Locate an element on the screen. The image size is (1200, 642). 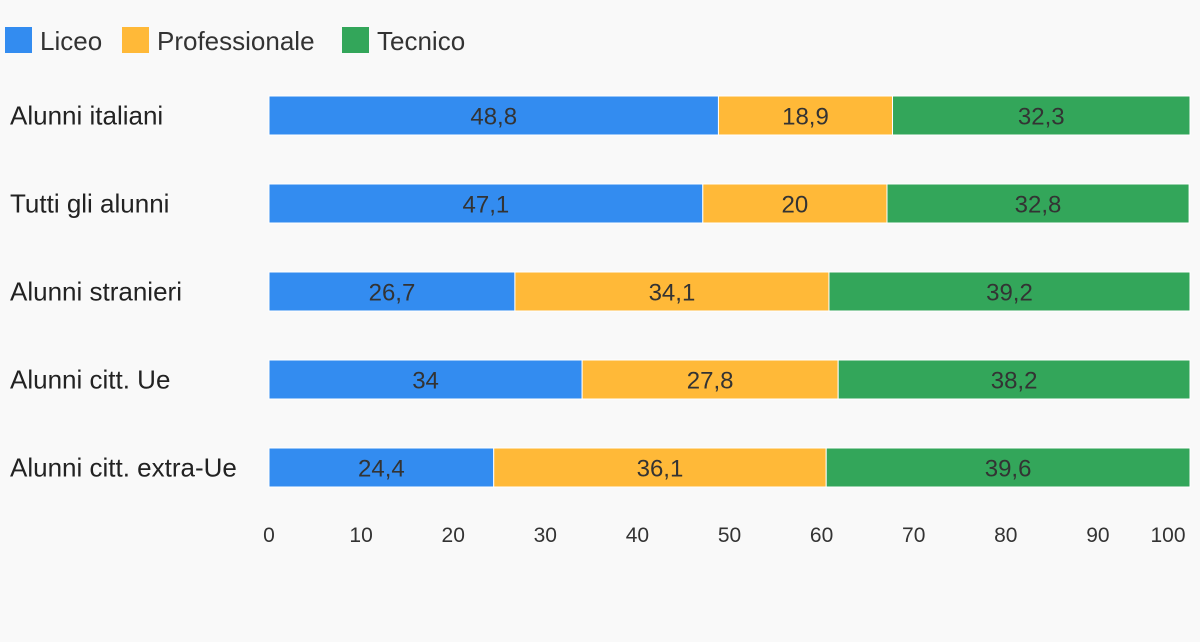
bar-row: 26,7 34,1 39,2 is located at coordinates (729, 291).